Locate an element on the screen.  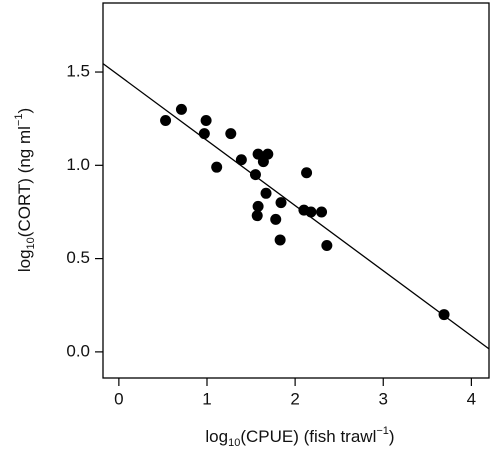
y-axis-label: log10(CORT) (ng ml−1) is located at coordinates (25, 190).